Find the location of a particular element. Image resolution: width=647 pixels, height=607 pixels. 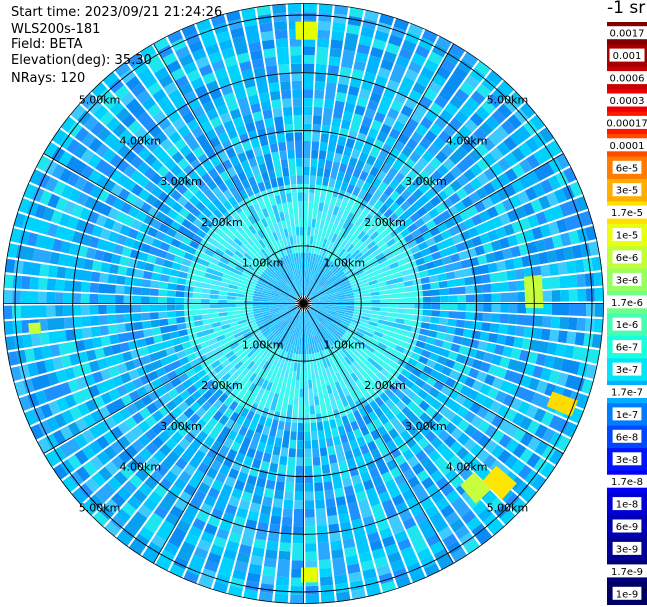

colorbar-tick-label: 0.0017 is located at coordinates (627, 34).